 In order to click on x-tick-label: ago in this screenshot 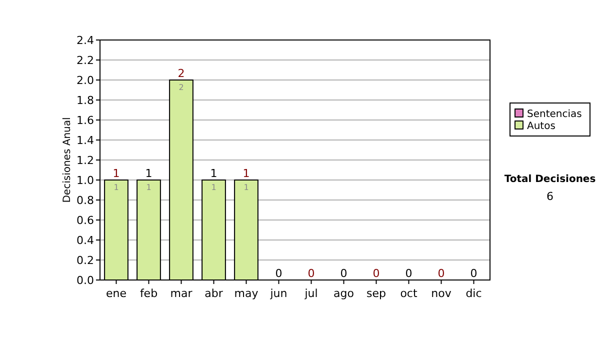, I will do `click(344, 293)`.